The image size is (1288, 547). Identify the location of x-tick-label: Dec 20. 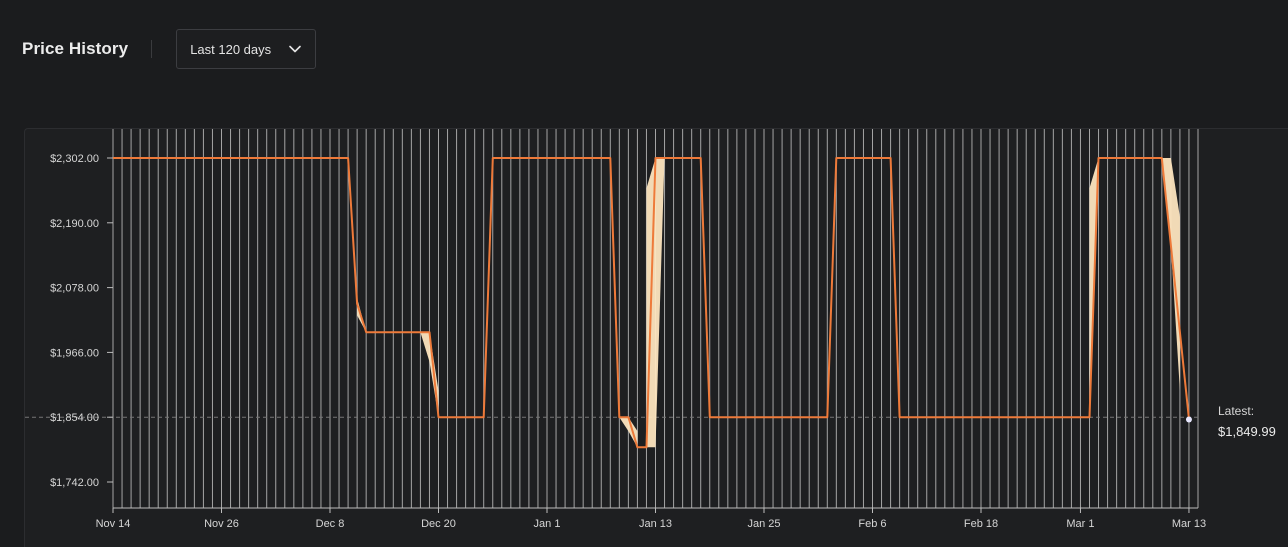
(438, 524).